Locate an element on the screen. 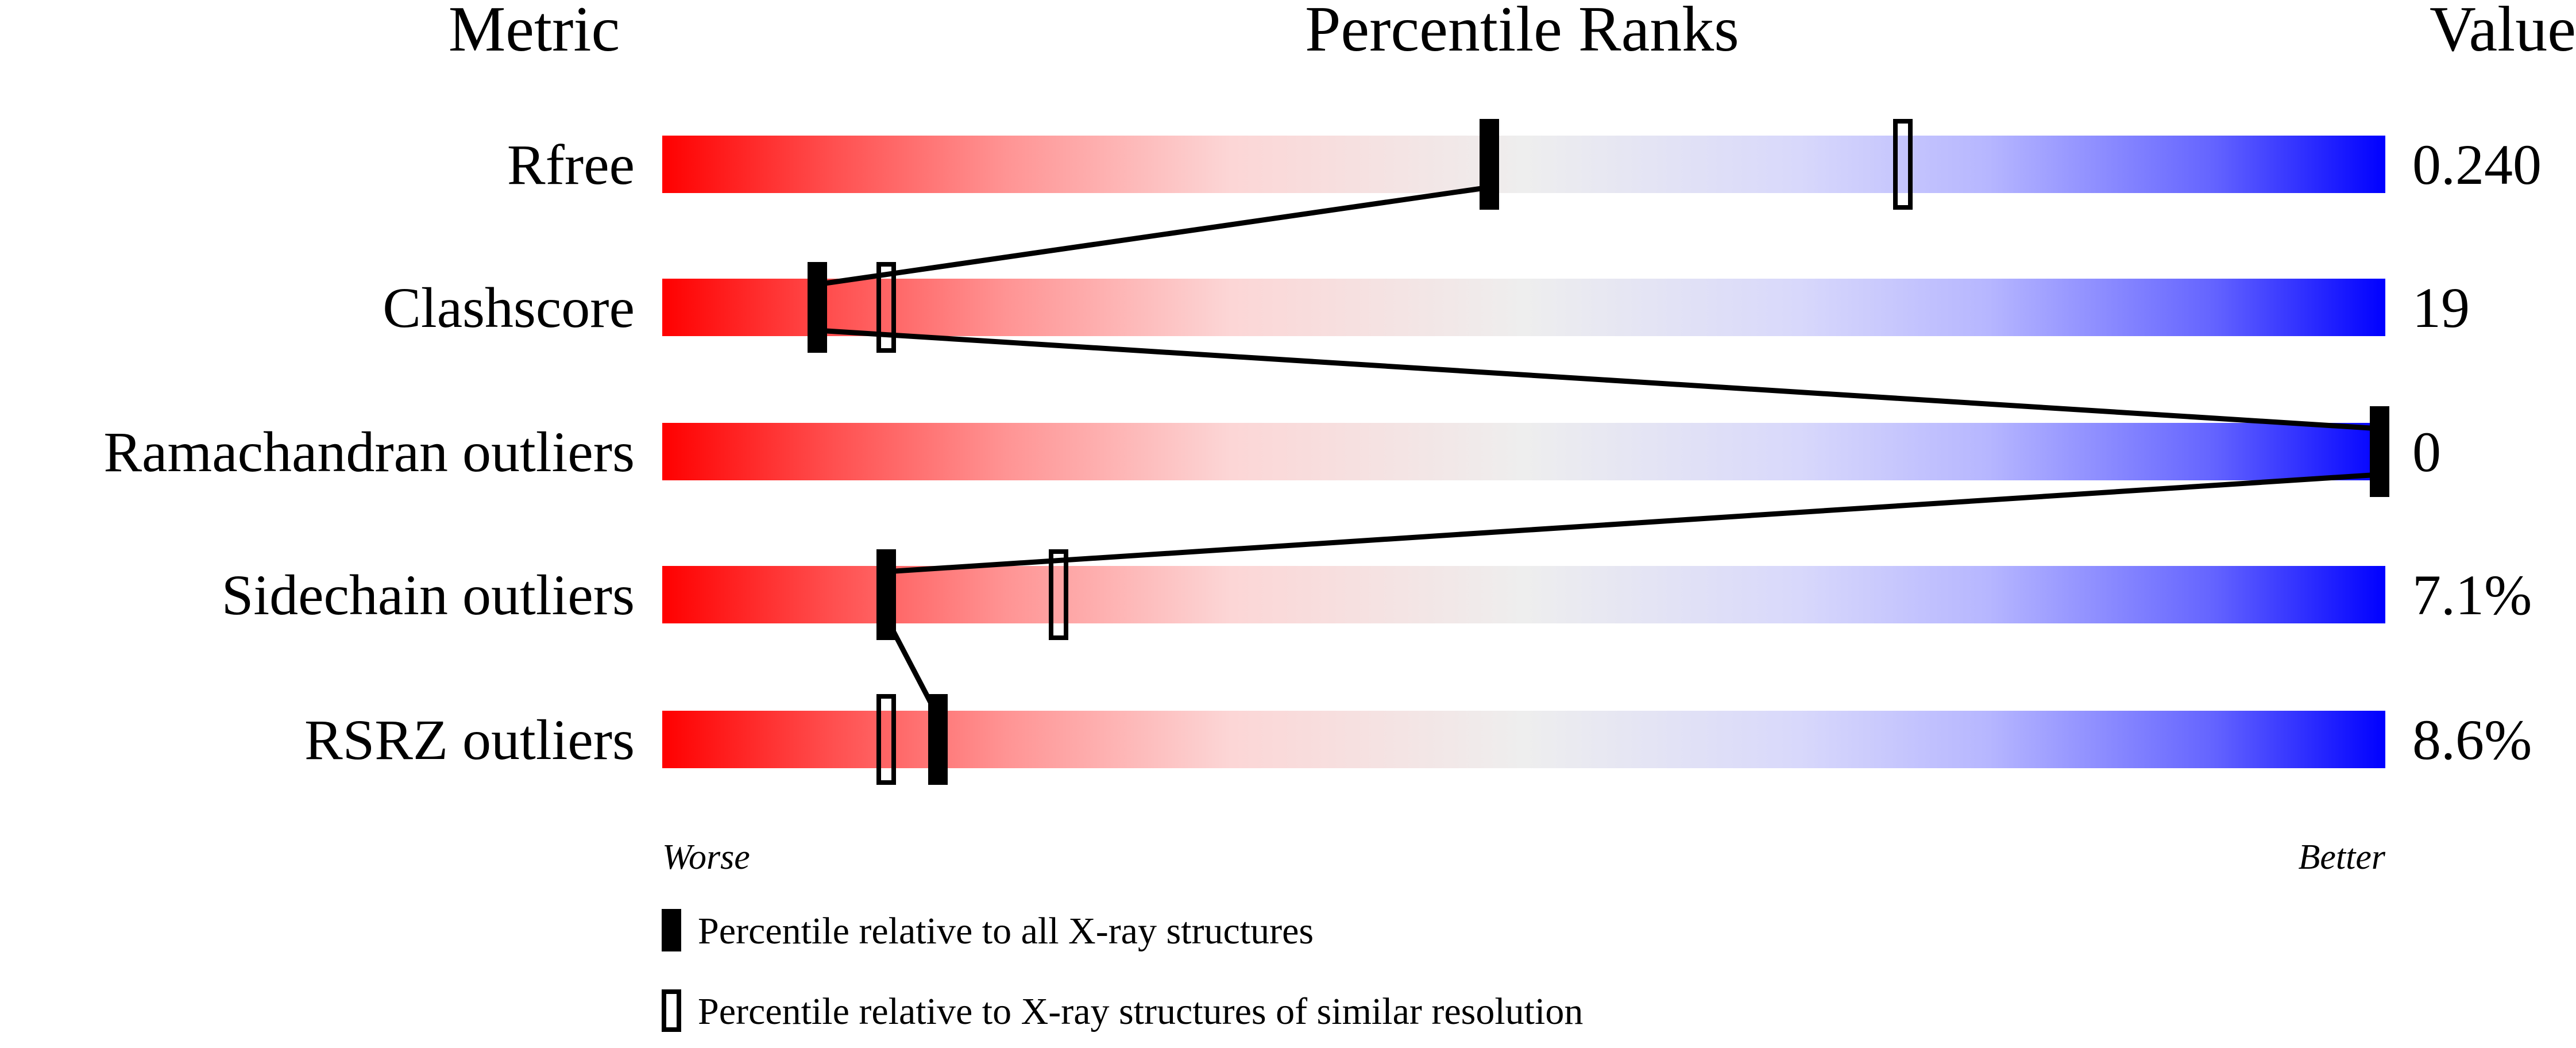 This screenshot has width=2576, height=1048. metric-value: 19 is located at coordinates (2441, 308).